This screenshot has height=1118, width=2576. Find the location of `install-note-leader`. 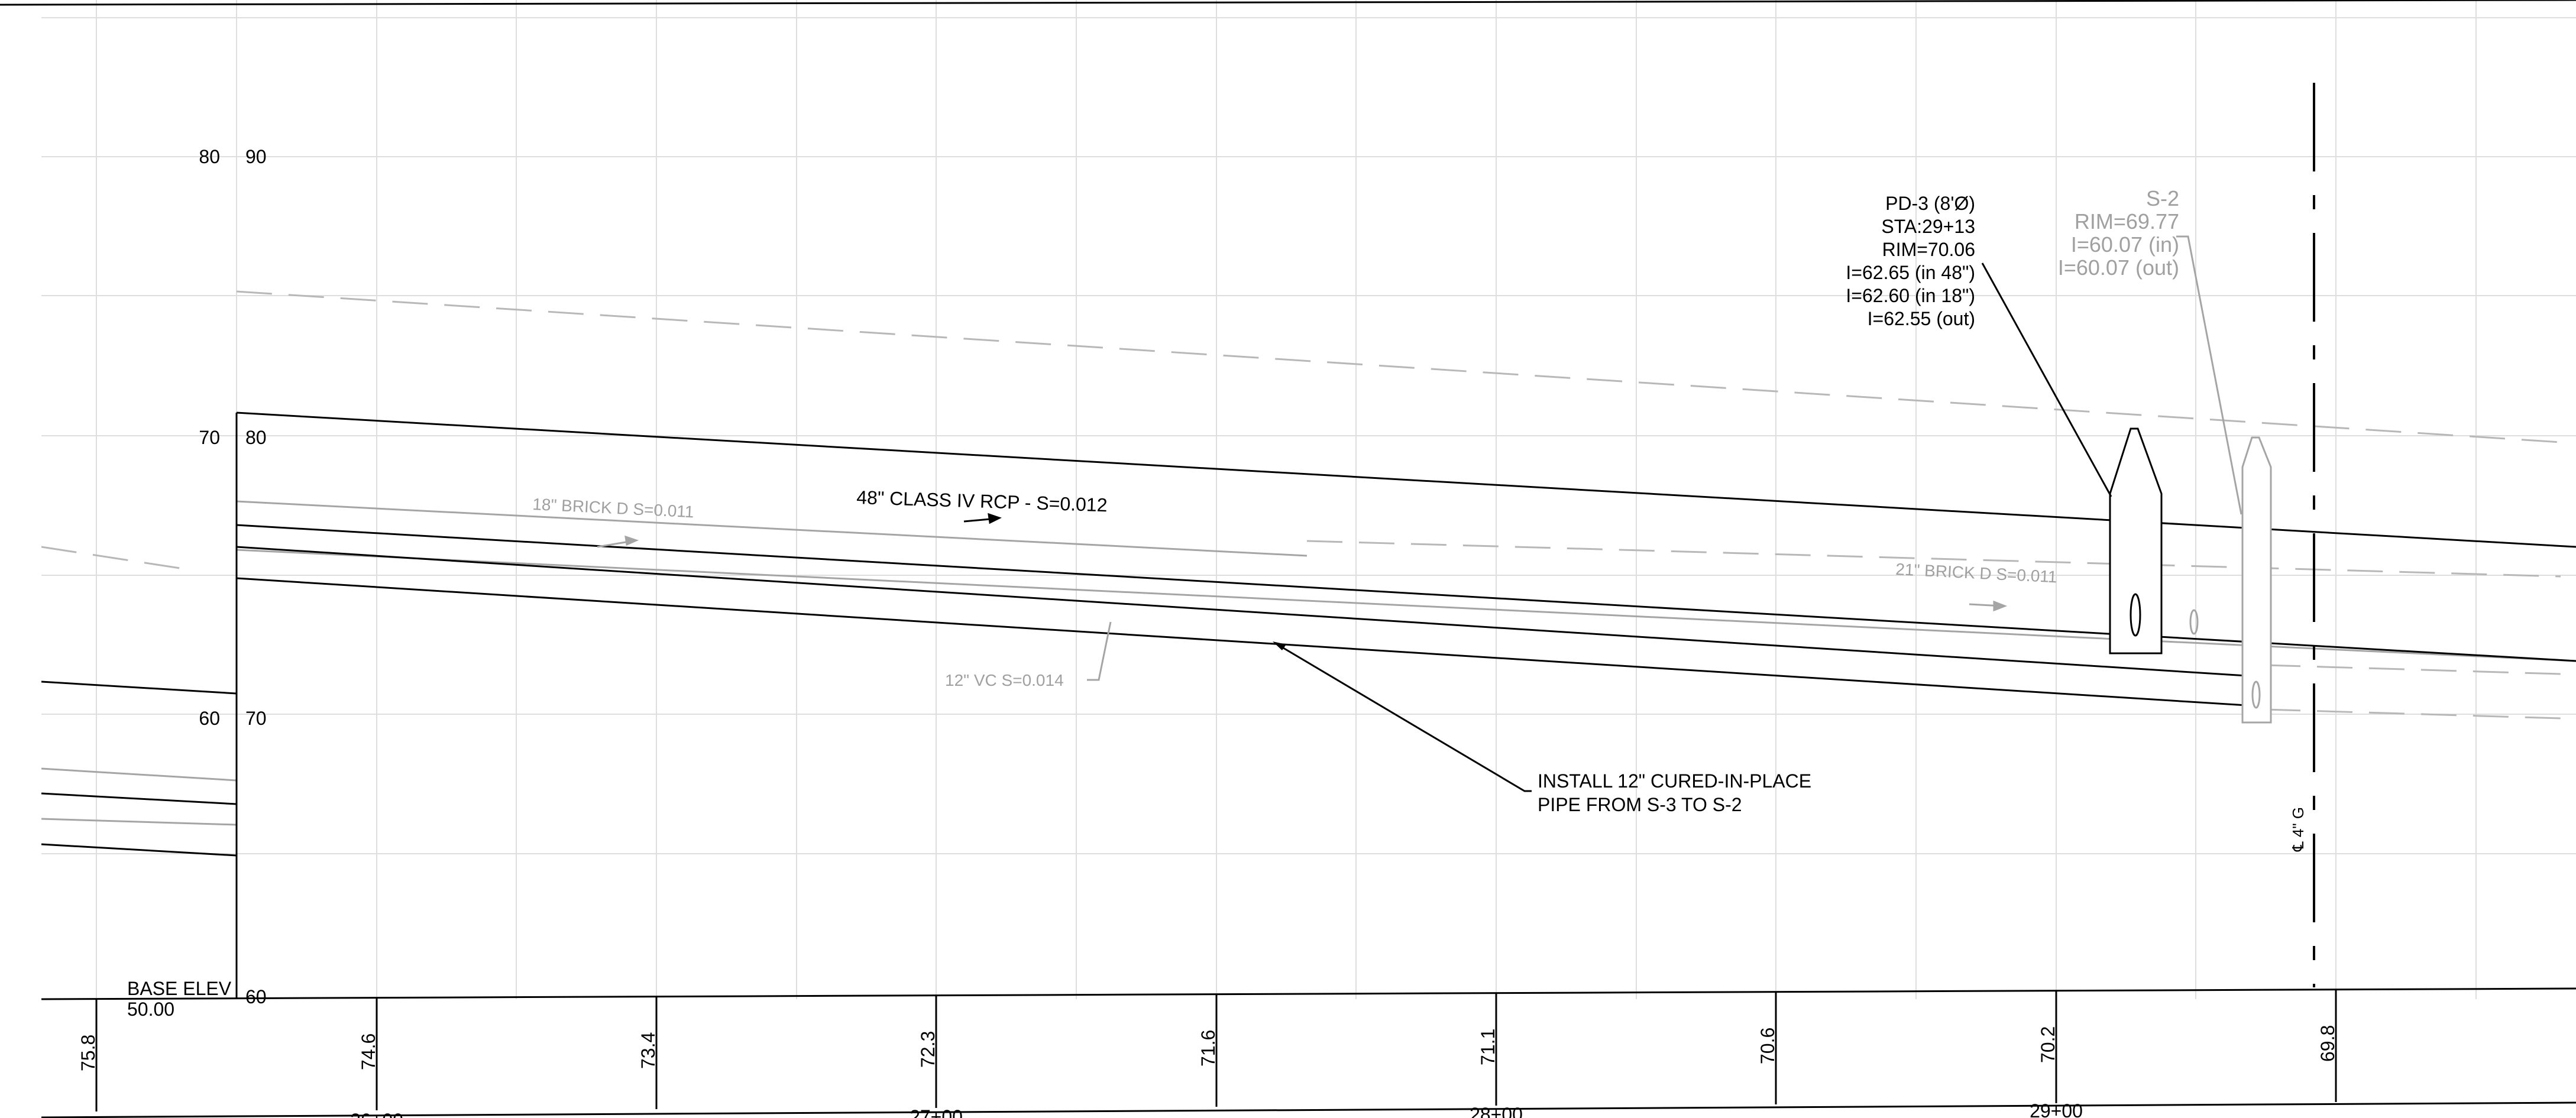

install-note-leader is located at coordinates (1404, 717).